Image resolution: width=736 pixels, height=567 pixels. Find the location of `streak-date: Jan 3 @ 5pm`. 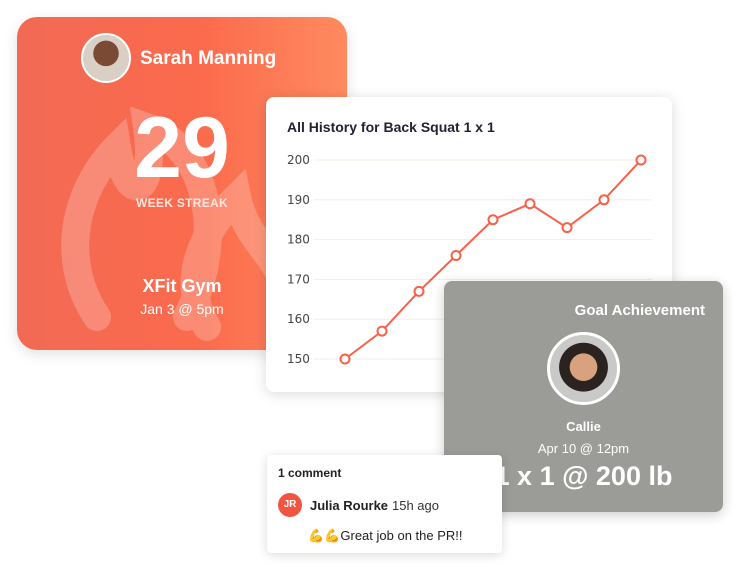

streak-date: Jan 3 @ 5pm is located at coordinates (182, 309).